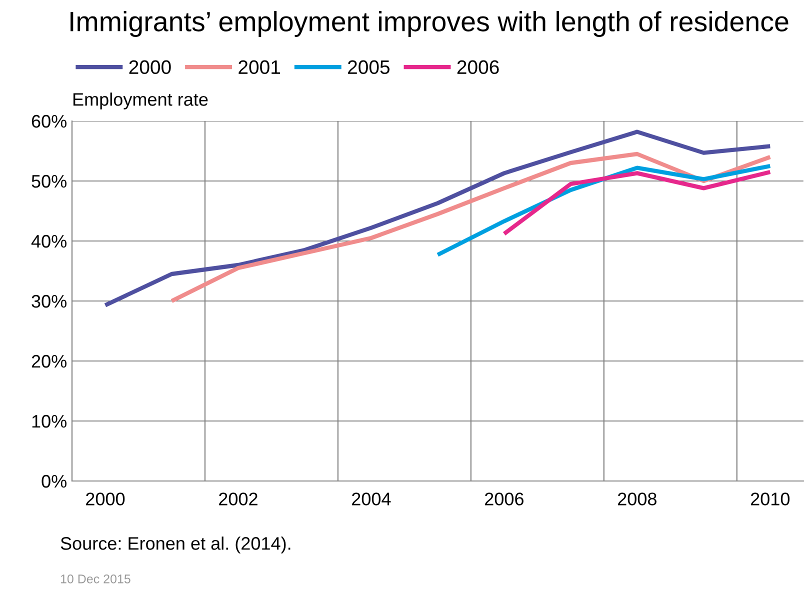  I want to click on legend-label: 2005, so click(369, 67).